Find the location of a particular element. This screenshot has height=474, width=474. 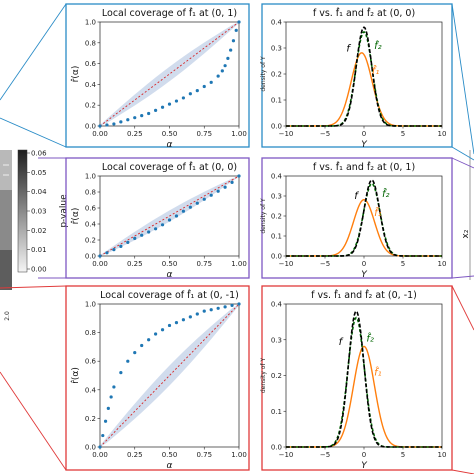

diagonal-reference-line is located at coordinates (169, 375).